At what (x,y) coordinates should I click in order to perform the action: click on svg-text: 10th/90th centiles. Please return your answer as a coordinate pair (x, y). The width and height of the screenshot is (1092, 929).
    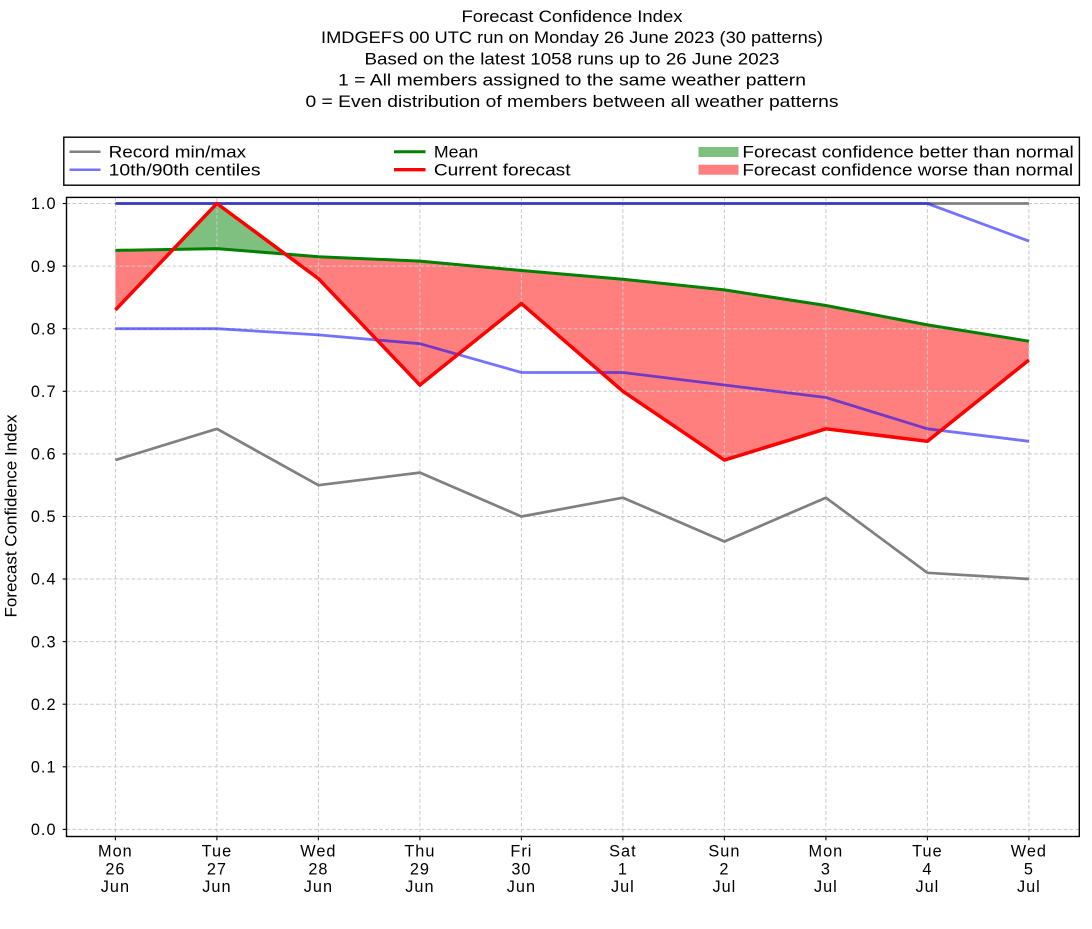
    Looking at the image, I should click on (185, 170).